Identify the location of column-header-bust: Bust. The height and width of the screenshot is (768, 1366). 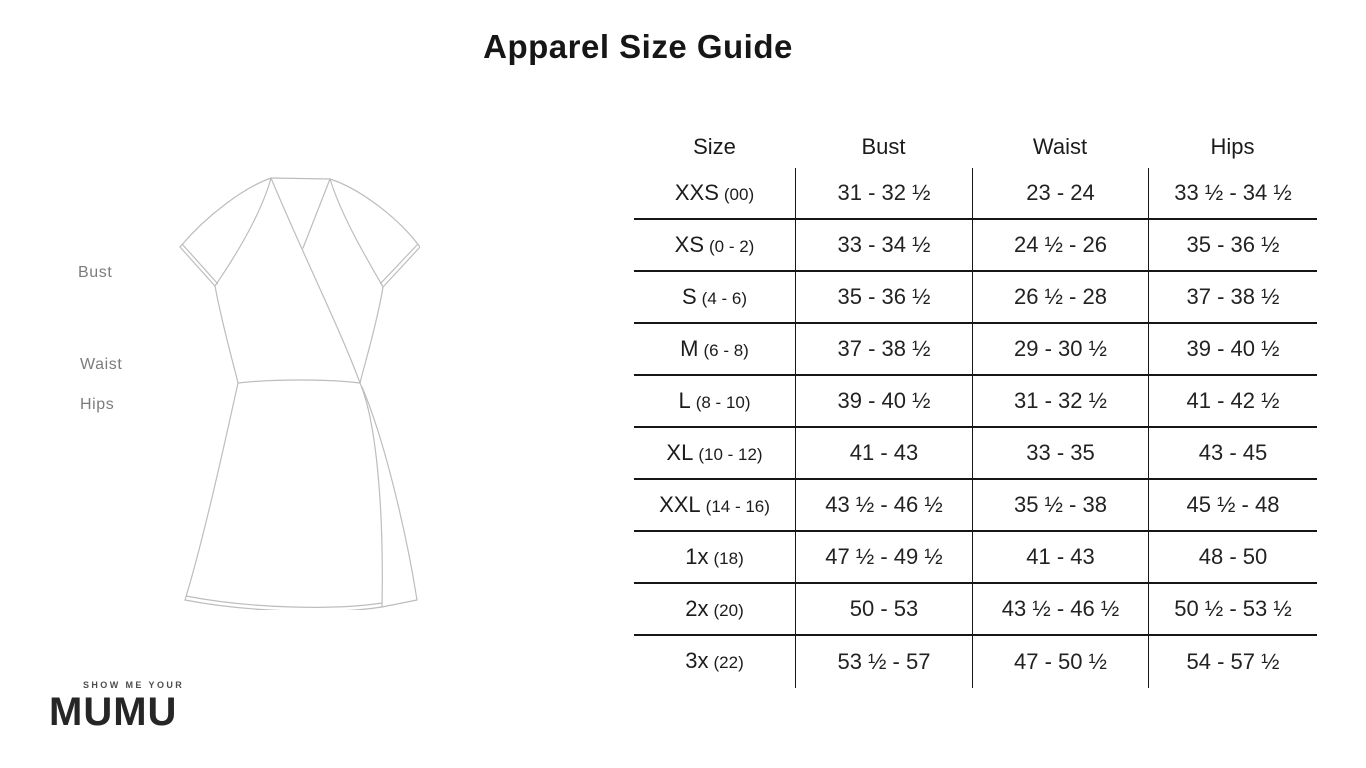
(883, 146).